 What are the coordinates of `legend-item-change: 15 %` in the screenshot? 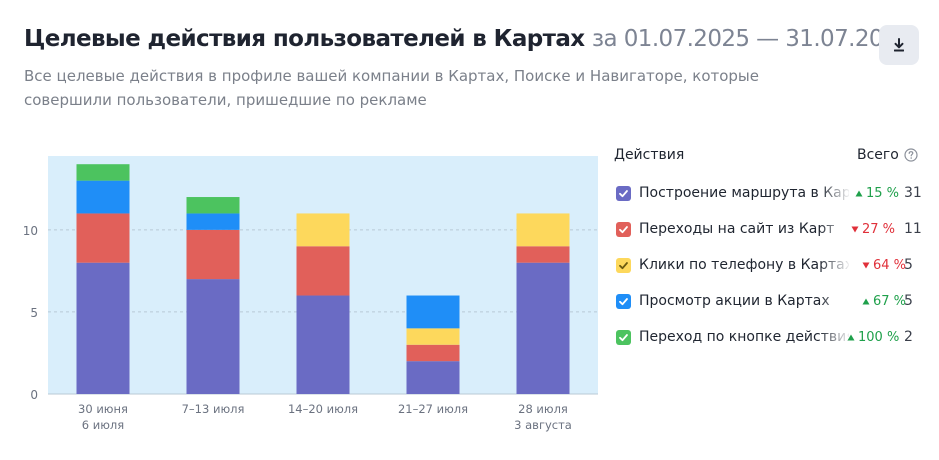 It's located at (877, 193).